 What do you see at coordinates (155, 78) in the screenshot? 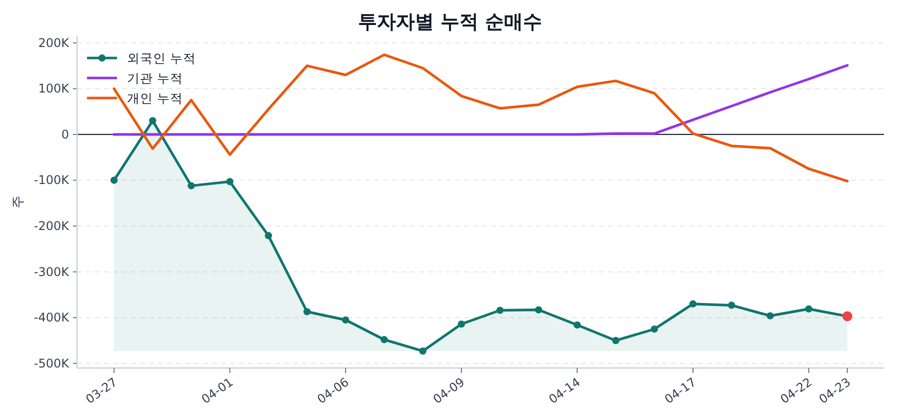
I see `legend-label: 기관 누적` at bounding box center [155, 78].